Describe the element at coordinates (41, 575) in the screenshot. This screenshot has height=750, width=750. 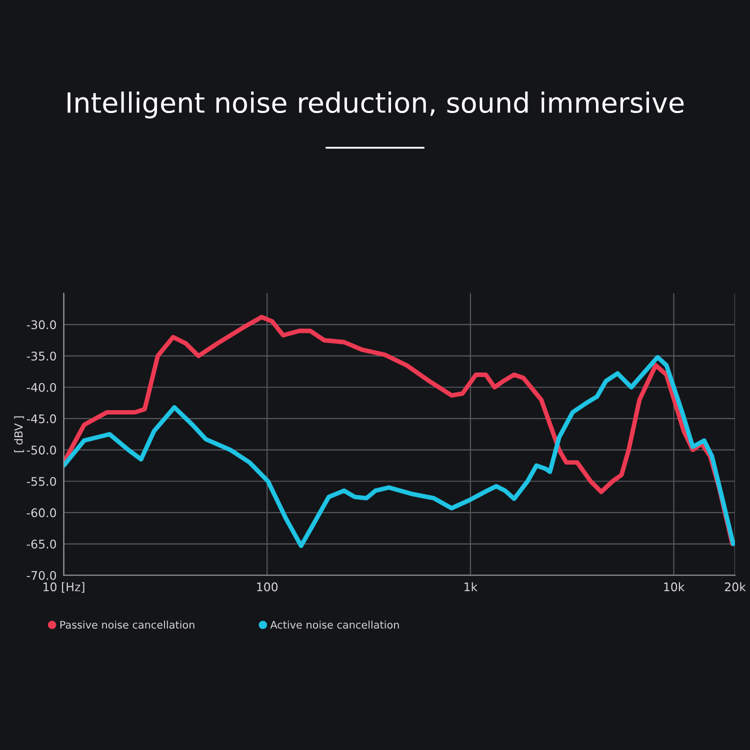
I see `y-tick-label: -70.0` at that location.